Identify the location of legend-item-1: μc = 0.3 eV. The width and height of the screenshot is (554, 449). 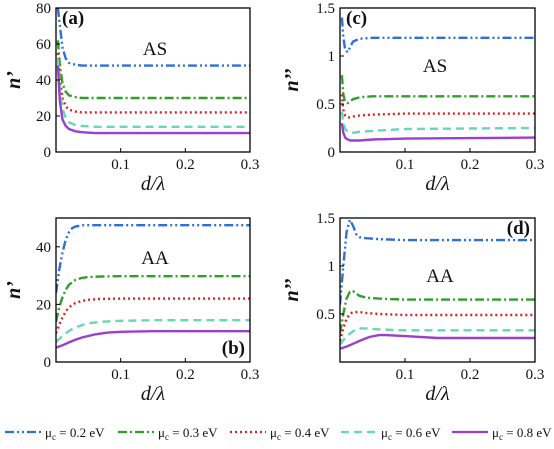
(168, 433).